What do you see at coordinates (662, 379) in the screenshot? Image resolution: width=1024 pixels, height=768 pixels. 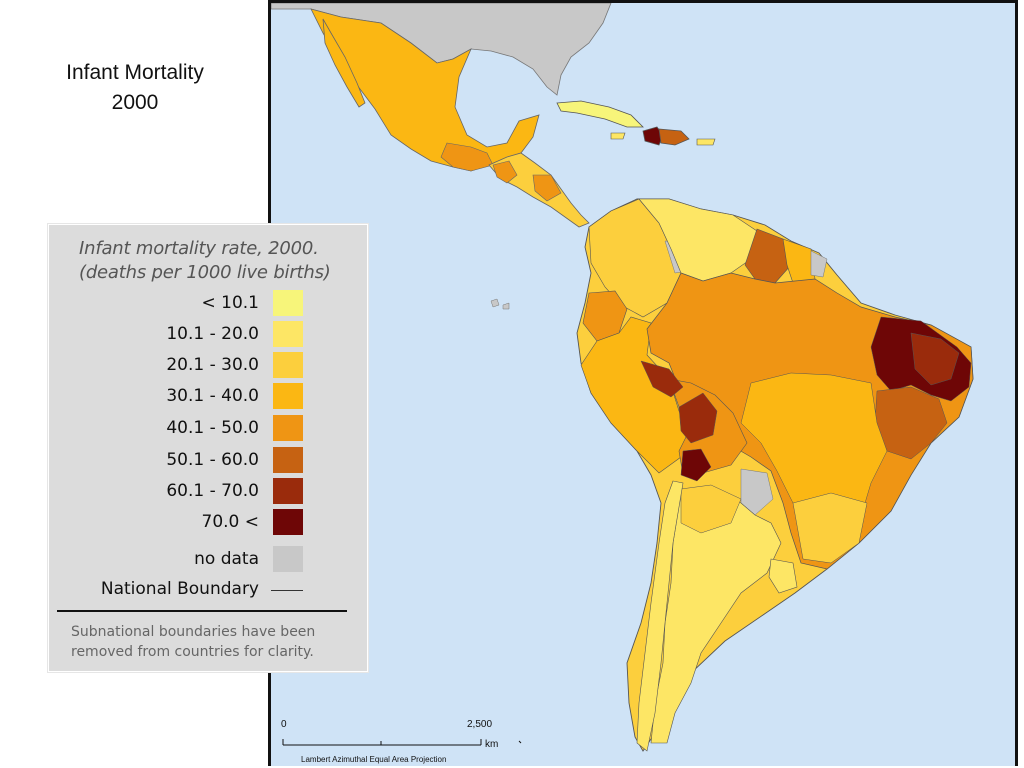 I see `region-peru-high` at bounding box center [662, 379].